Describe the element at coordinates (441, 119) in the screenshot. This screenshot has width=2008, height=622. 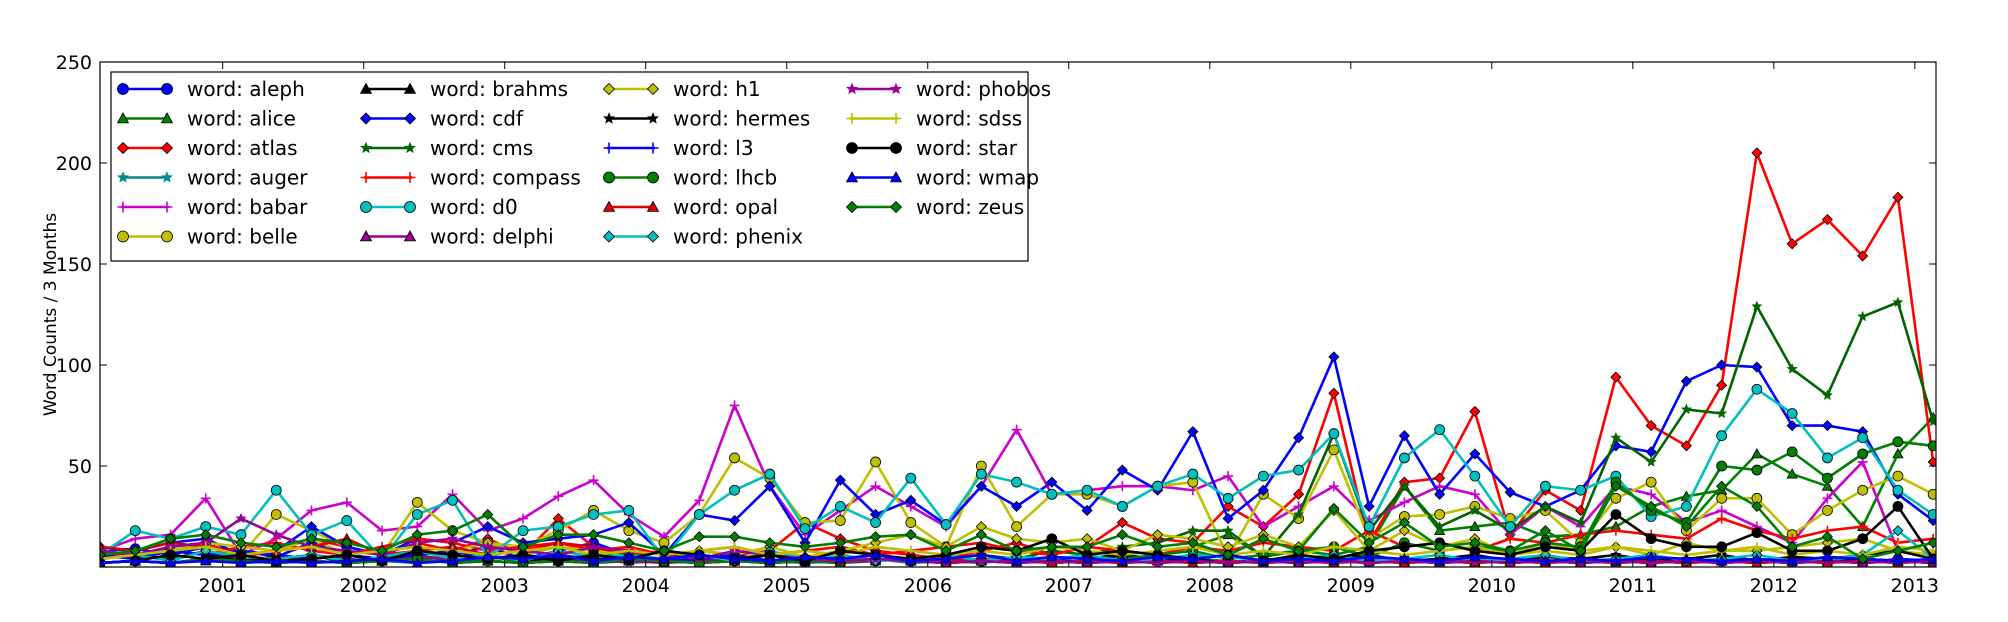
I see `legend-item: word: cdf` at that location.